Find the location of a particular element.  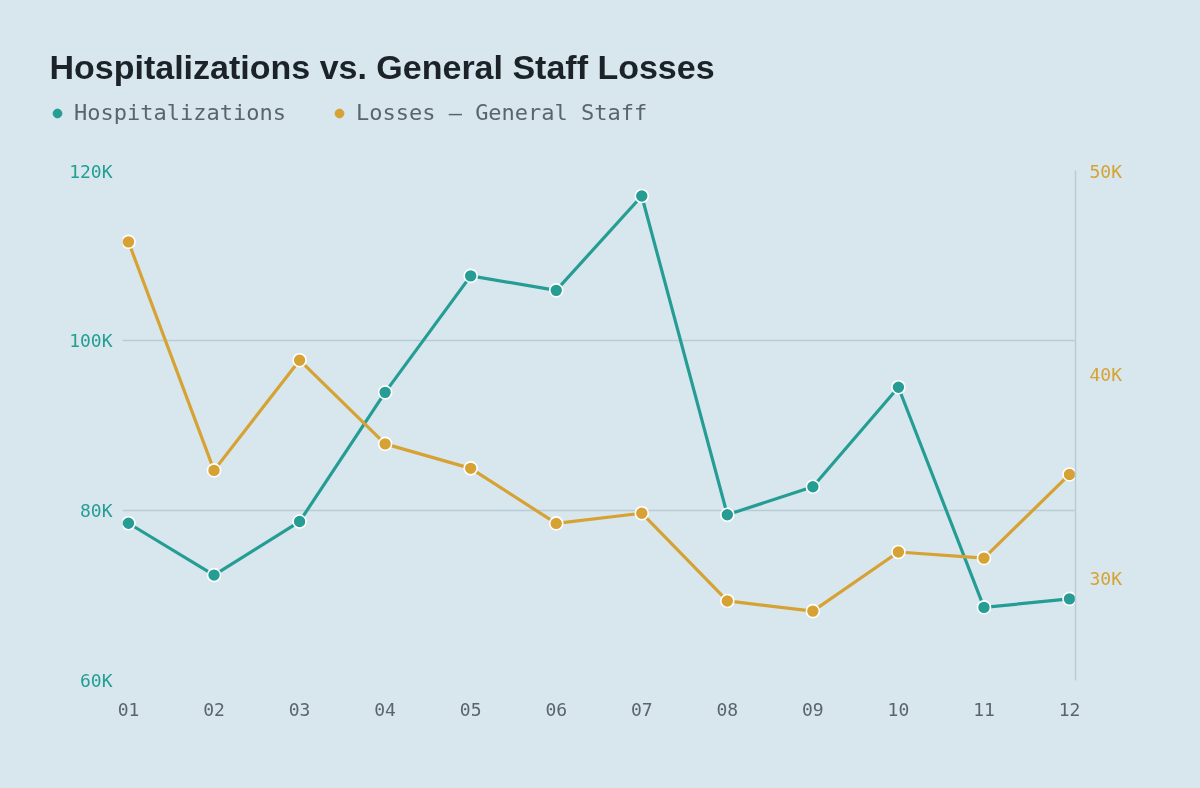

legend-label: Losses – General Staff is located at coordinates (501, 112).